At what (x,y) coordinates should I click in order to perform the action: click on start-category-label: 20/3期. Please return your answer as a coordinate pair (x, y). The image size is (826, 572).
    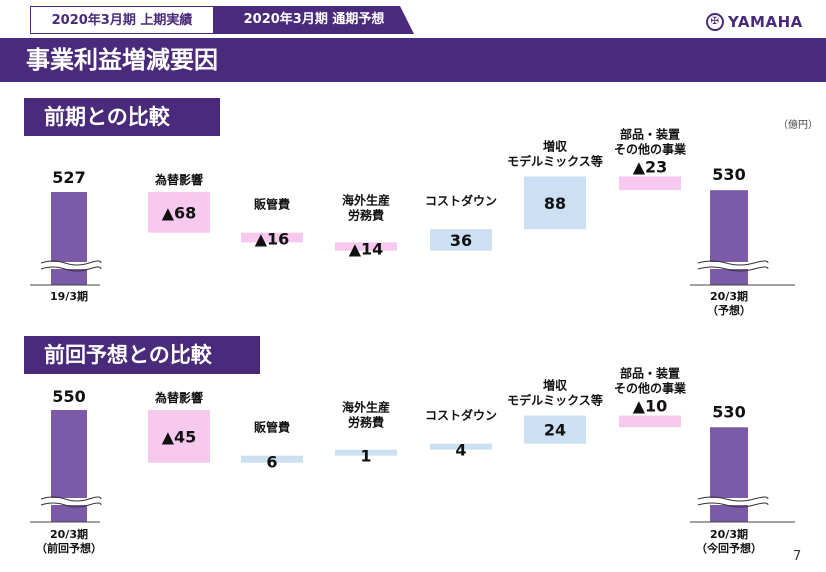
    Looking at the image, I should click on (69, 534).